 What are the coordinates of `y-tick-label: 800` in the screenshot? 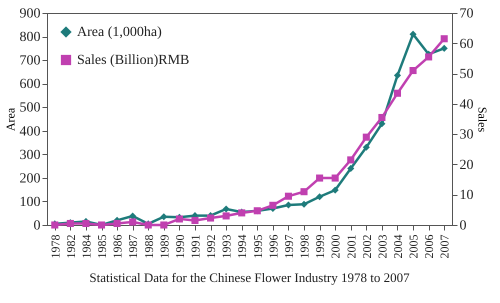 It's located at (30, 38).